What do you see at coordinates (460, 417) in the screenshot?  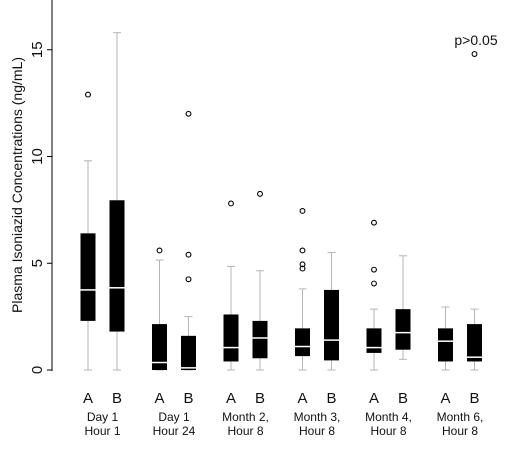 I see `group-label-line1: Month 6,` at bounding box center [460, 417].